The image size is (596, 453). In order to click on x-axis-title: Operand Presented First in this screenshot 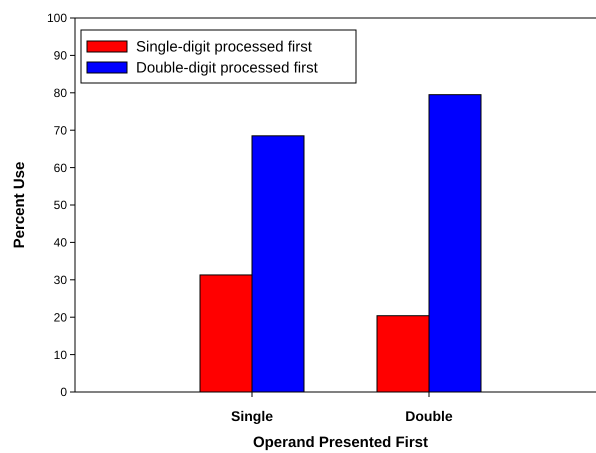, I will do `click(340, 442)`.